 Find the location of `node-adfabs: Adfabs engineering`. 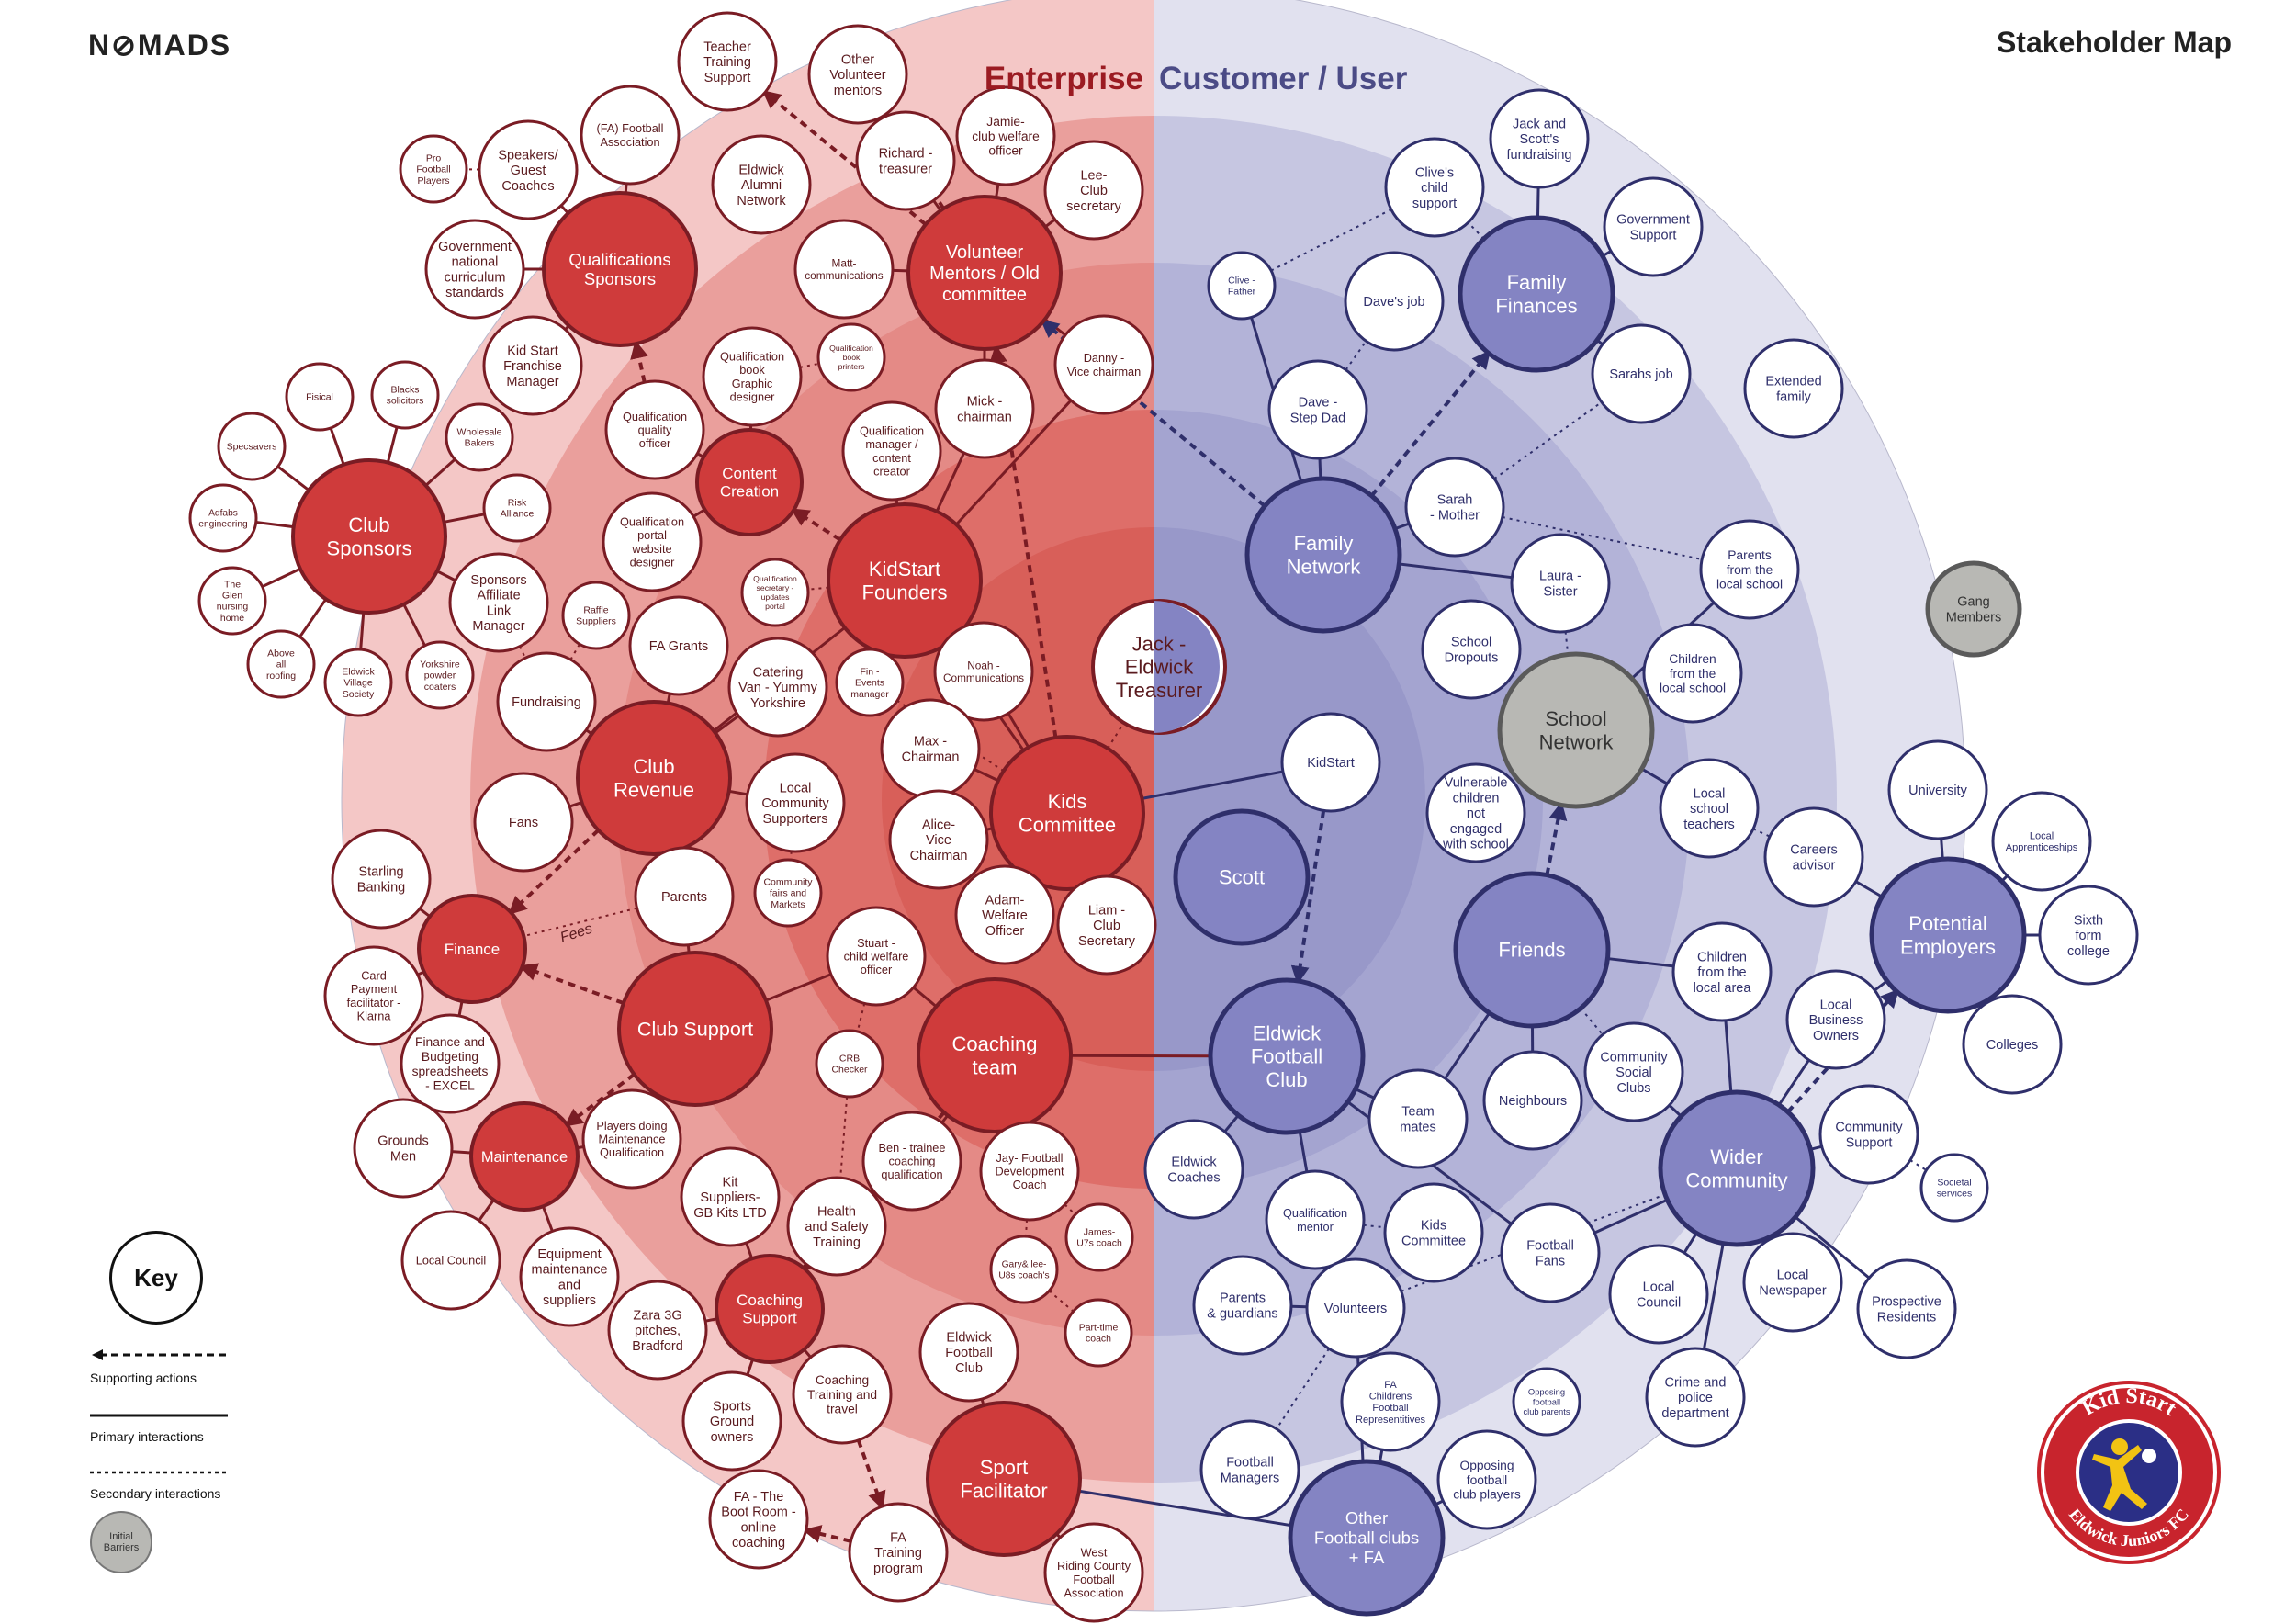

node-adfabs: Adfabs engineering is located at coordinates (223, 518).